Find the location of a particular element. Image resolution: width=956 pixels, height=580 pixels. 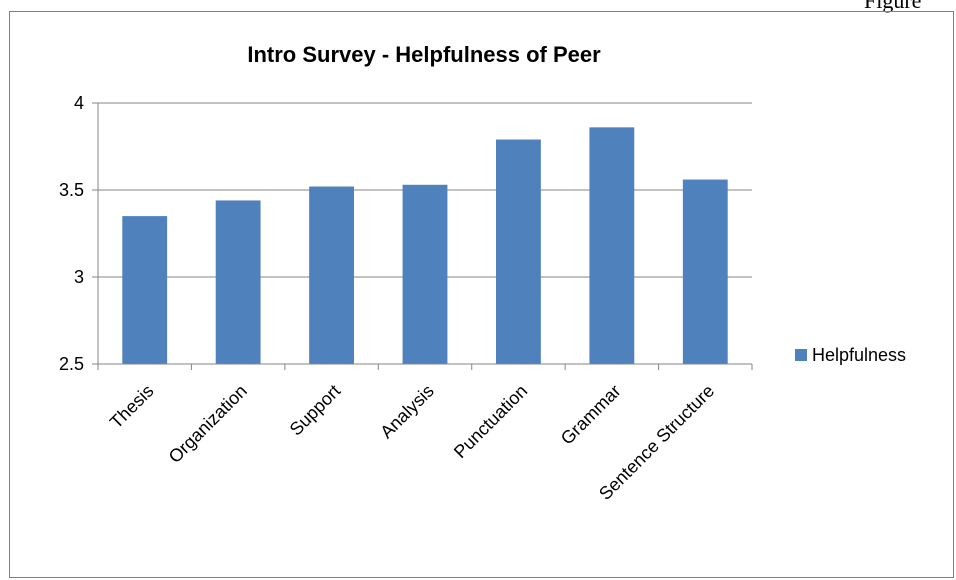

y-tick-label: 4 is located at coordinates (79, 103).